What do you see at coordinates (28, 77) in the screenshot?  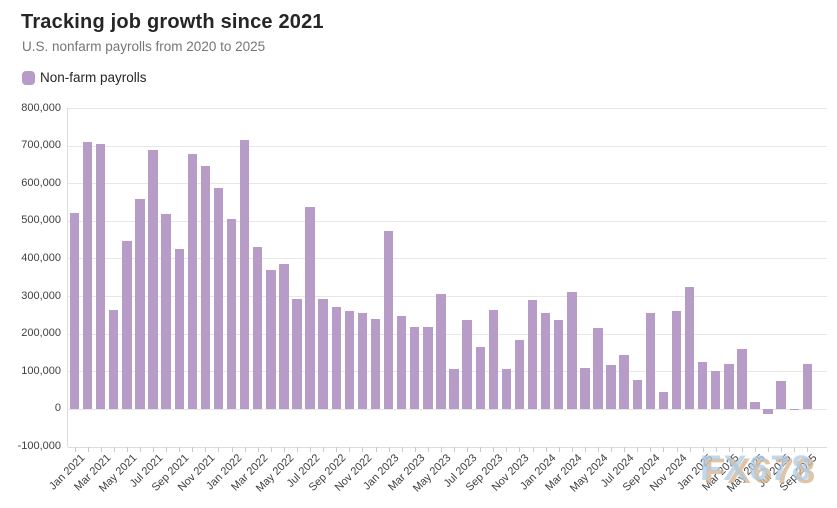 I see `legend-swatch-icon` at bounding box center [28, 77].